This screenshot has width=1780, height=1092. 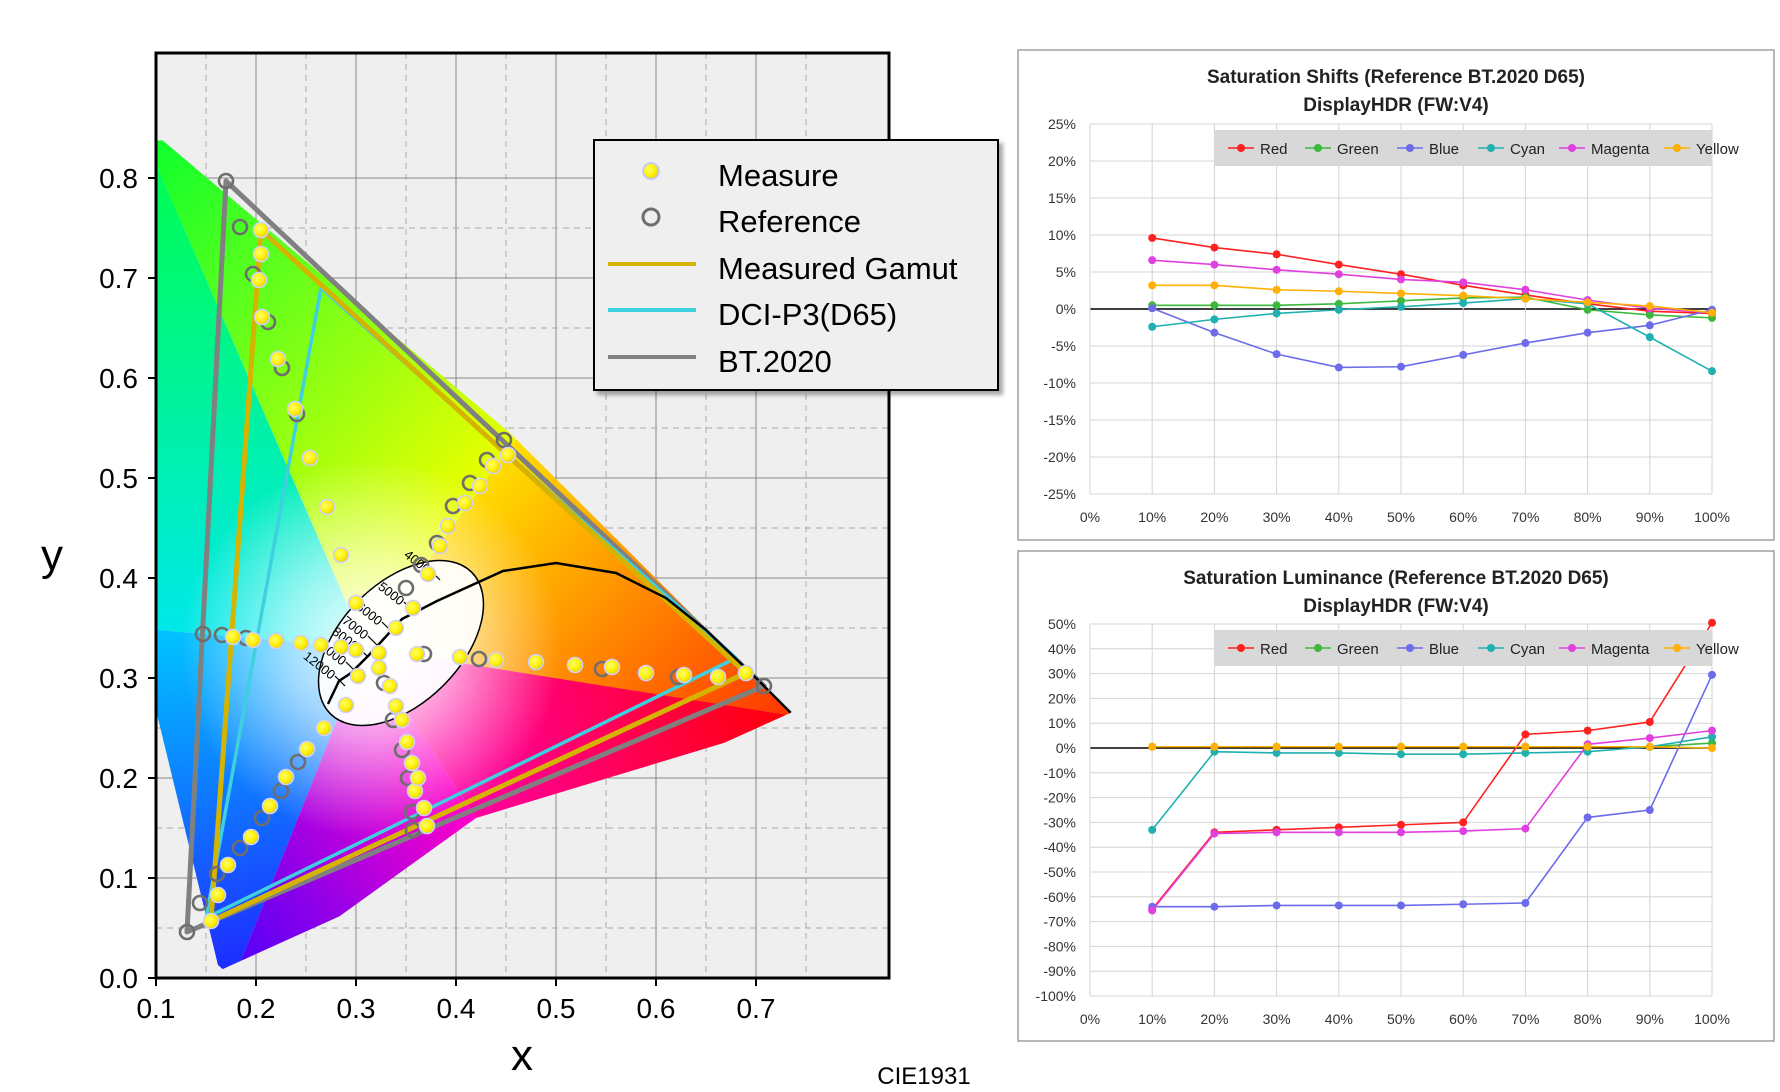 I want to click on cie-x-axis-label: x, so click(x=522, y=1055).